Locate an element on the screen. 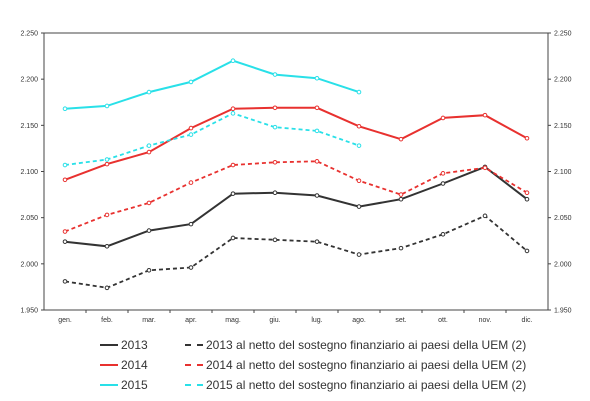 Image resolution: width=590 pixels, height=401 pixels. legend-item-2014: 2014 is located at coordinates (124, 365).